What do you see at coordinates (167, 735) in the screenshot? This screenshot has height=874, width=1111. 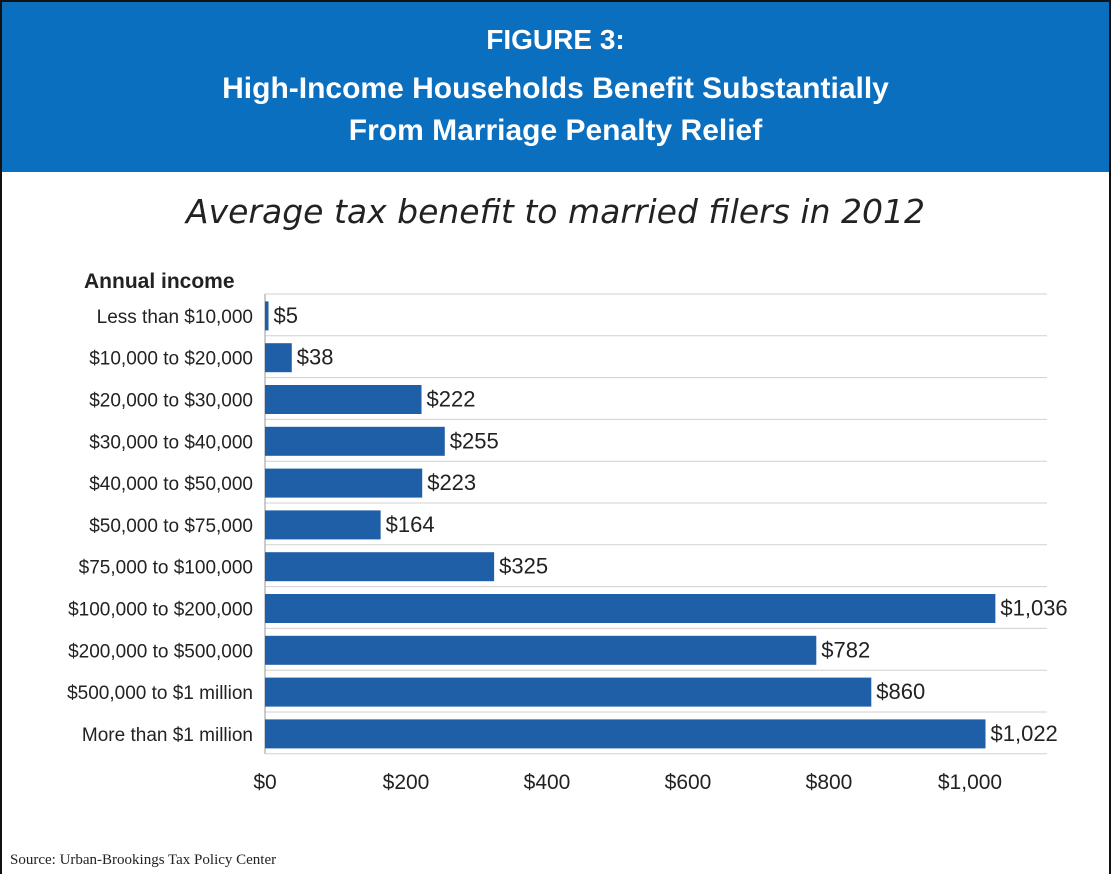 I see `category-label: More than $1 million` at bounding box center [167, 735].